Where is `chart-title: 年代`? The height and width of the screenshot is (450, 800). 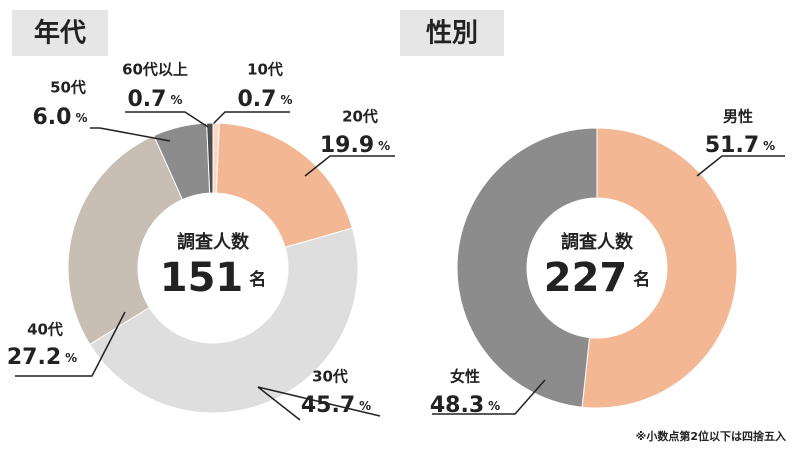
chart-title: 年代 is located at coordinates (60, 33).